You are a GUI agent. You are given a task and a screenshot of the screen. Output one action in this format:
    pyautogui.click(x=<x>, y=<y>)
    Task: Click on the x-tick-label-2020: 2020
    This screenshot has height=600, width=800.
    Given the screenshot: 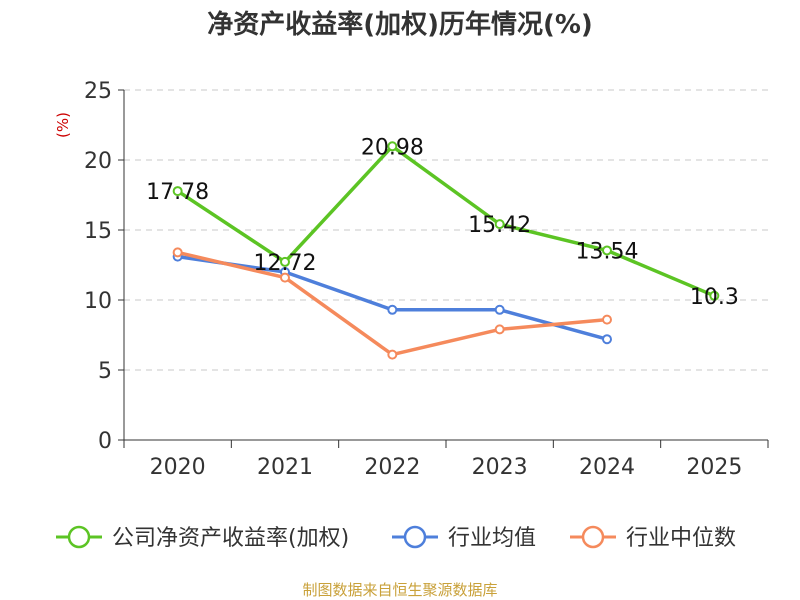 What is the action you would take?
    pyautogui.click(x=178, y=467)
    